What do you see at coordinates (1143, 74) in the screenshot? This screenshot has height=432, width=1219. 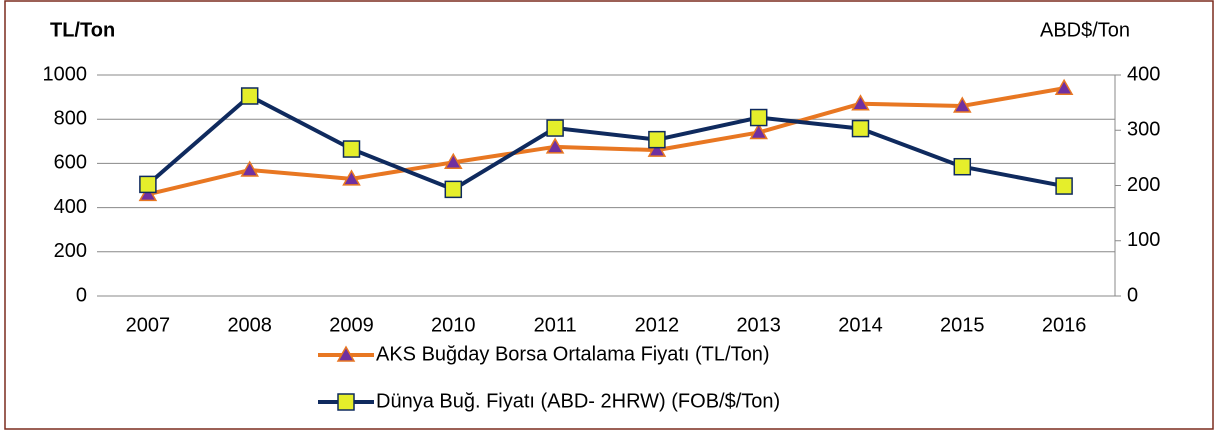 I see `y2-tick-label: 400` at bounding box center [1143, 74].